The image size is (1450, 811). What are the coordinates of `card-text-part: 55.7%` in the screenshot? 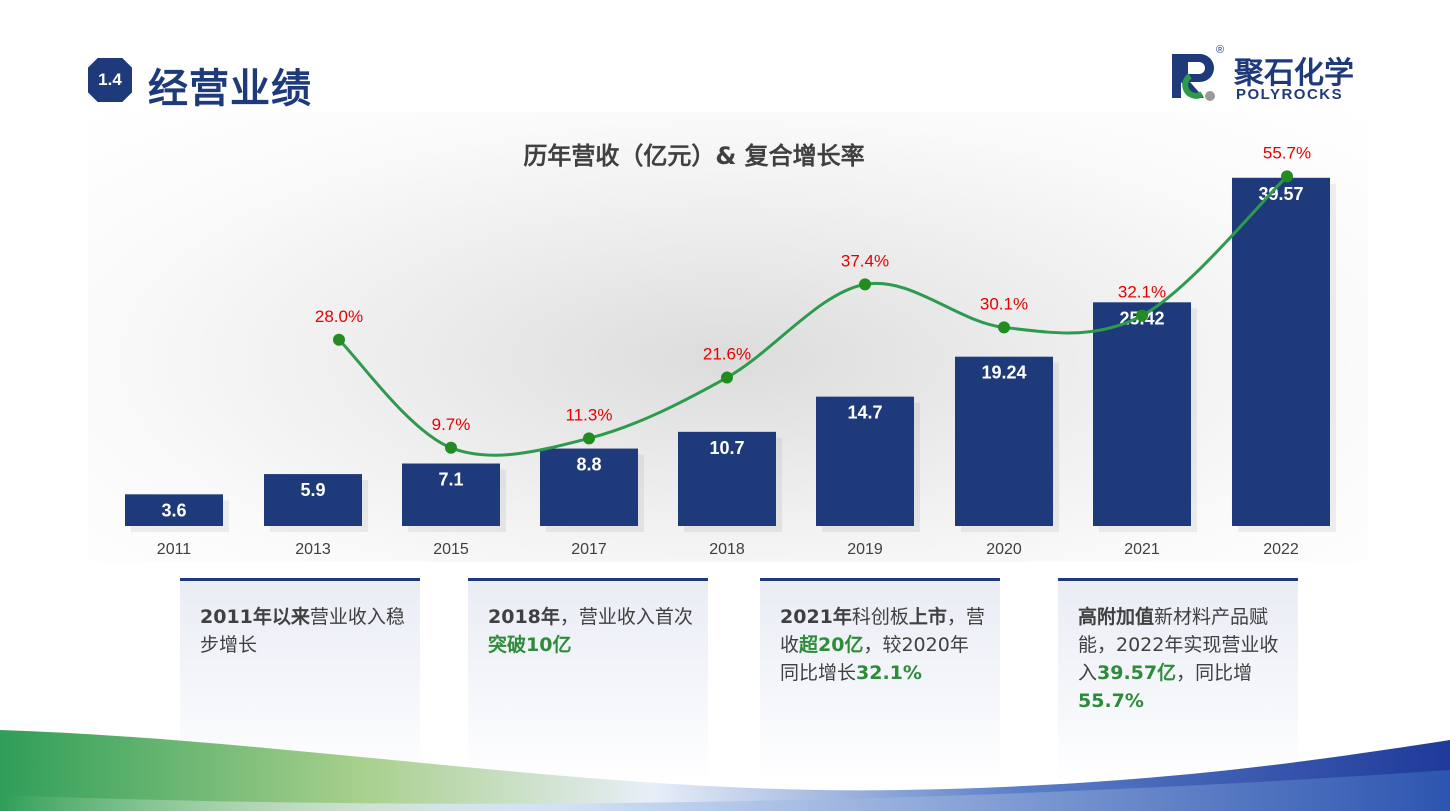 It's located at (1111, 701).